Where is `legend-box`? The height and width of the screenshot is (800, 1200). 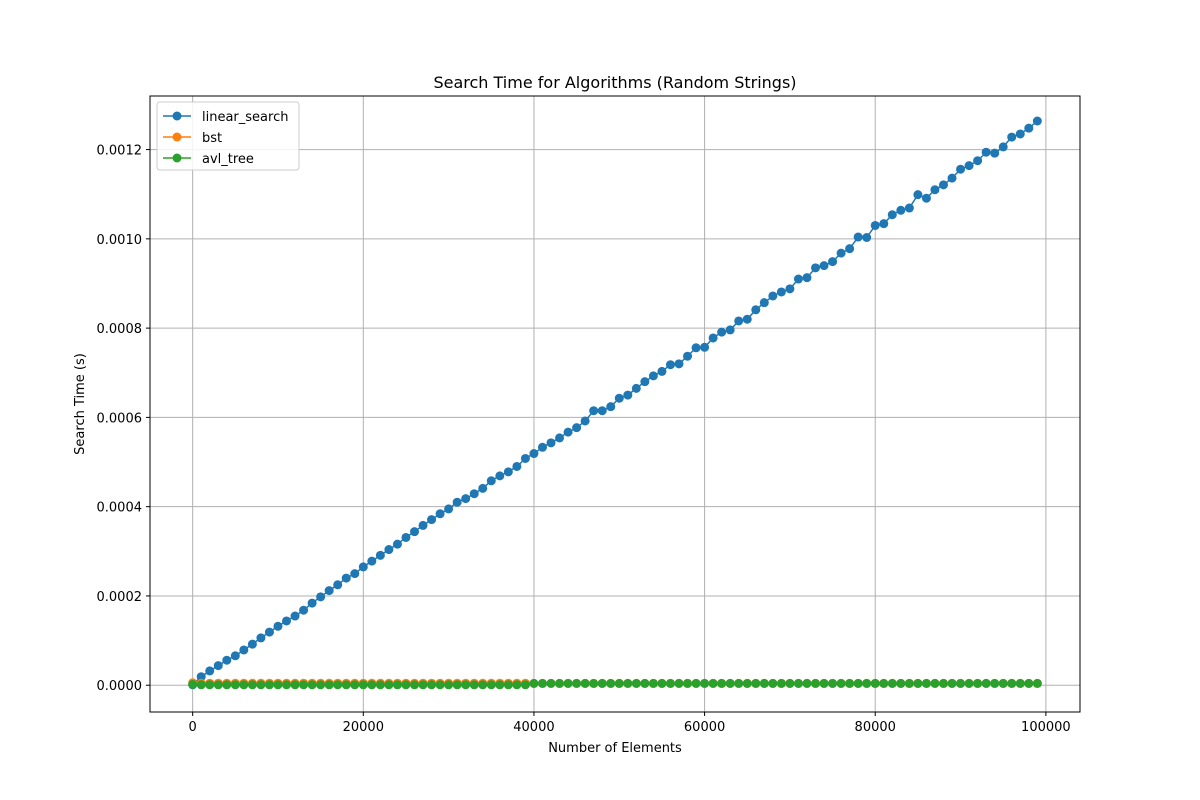 legend-box is located at coordinates (228, 136).